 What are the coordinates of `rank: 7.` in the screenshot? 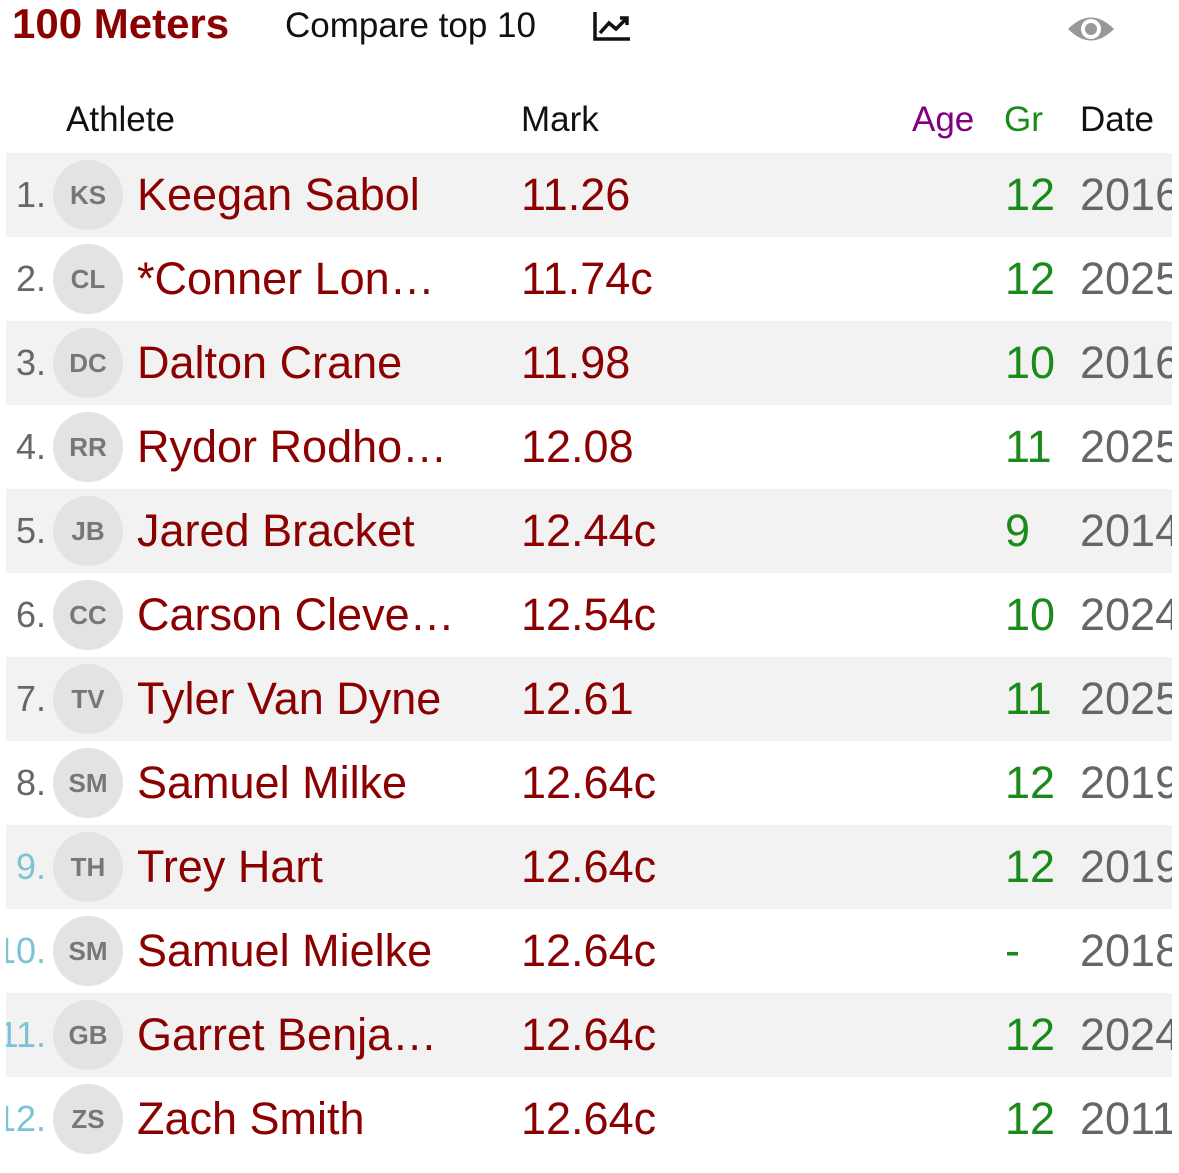 It's located at (30, 698).